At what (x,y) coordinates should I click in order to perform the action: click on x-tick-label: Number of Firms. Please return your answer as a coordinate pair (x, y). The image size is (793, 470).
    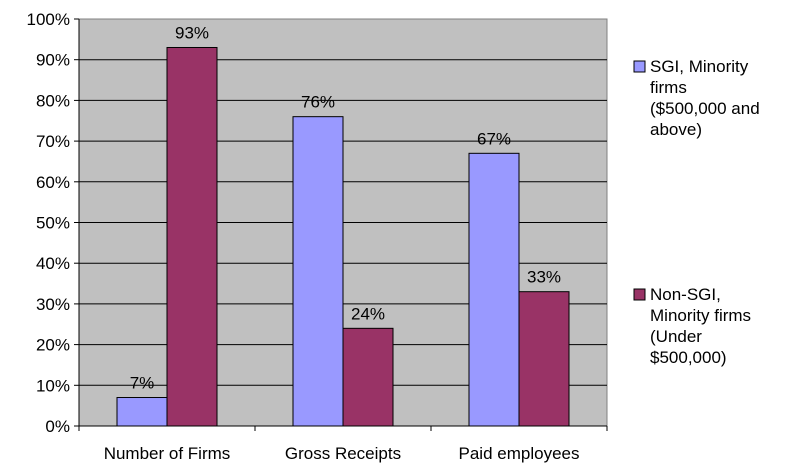
    Looking at the image, I should click on (167, 453).